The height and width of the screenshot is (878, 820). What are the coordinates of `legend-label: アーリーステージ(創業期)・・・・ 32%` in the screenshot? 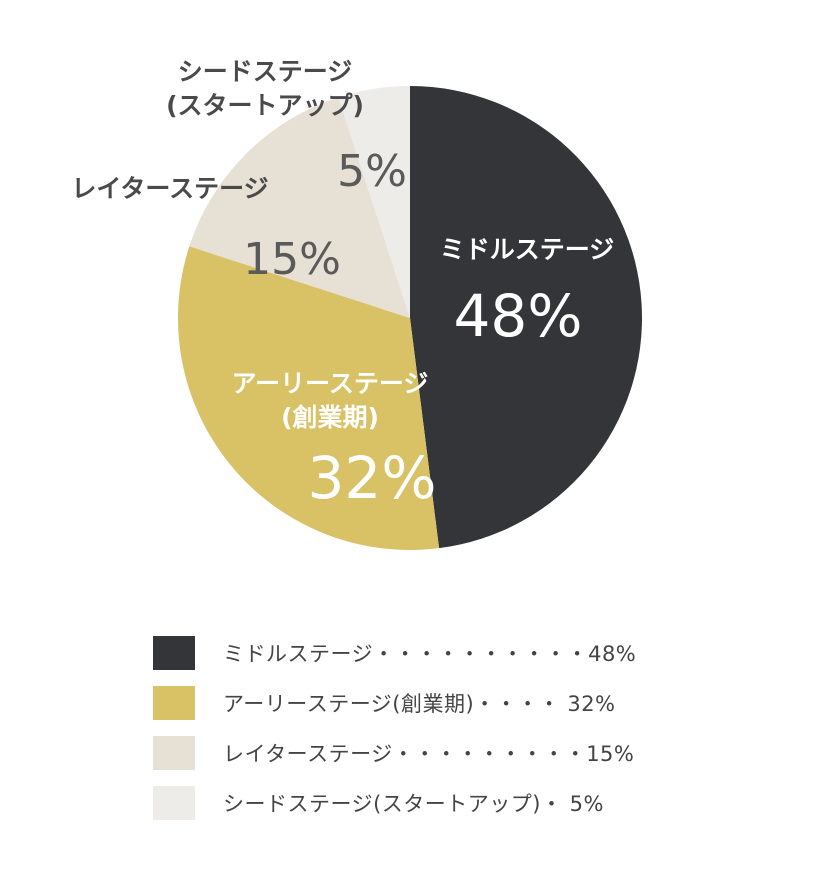 It's located at (419, 704).